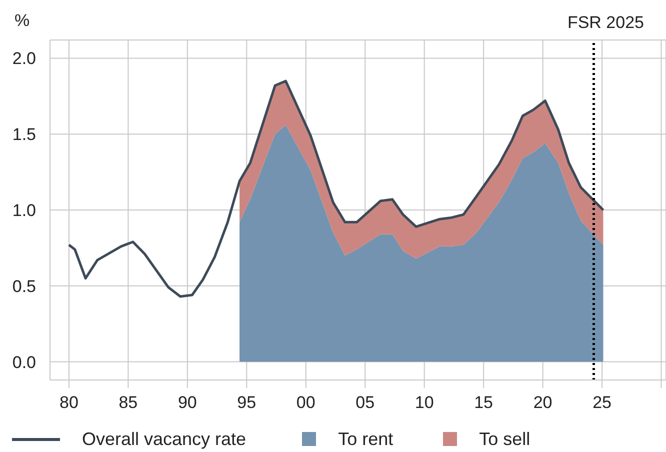 The width and height of the screenshot is (666, 452). Describe the element at coordinates (602, 402) in the screenshot. I see `x-tick-label: 25` at that location.